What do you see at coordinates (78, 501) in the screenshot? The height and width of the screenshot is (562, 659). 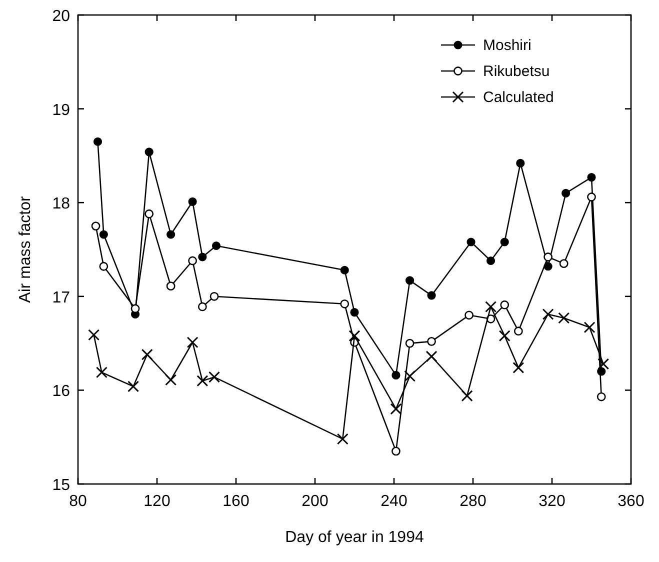 I see `x-tick-label: 80` at bounding box center [78, 501].